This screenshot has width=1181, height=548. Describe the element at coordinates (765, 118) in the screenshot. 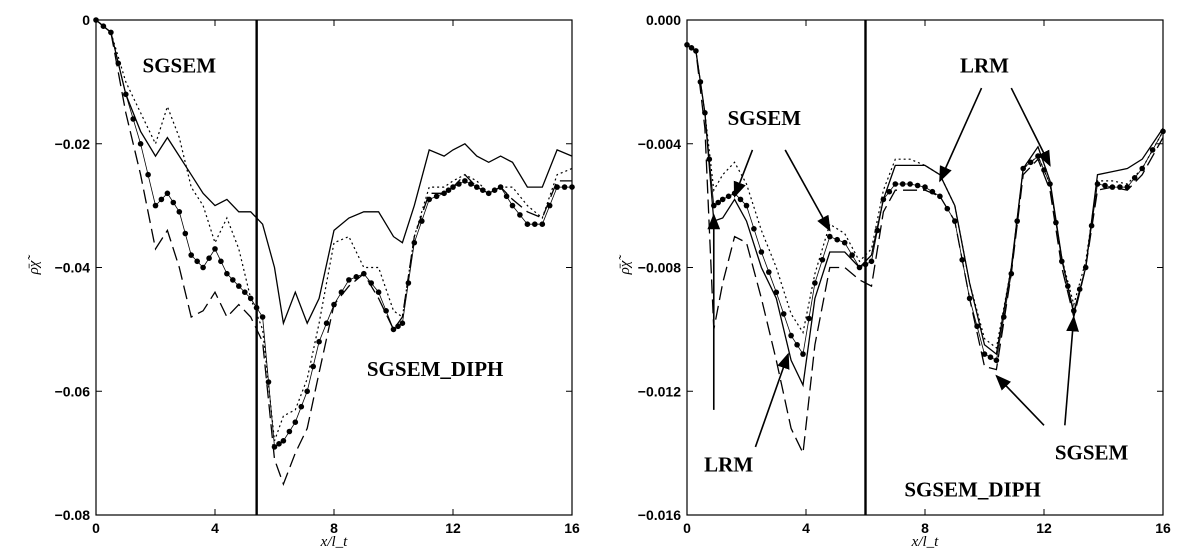

I see `annotation-label: SGSEM` at that location.